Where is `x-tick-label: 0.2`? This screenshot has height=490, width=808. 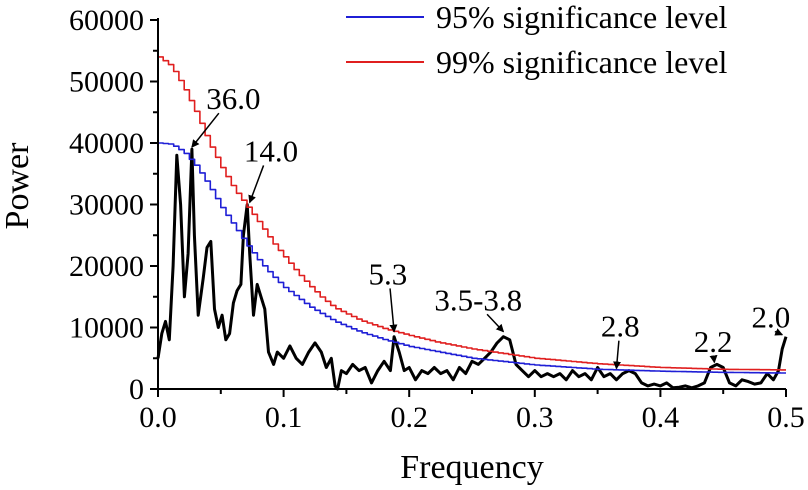 x-tick-label: 0.2 is located at coordinates (409, 417).